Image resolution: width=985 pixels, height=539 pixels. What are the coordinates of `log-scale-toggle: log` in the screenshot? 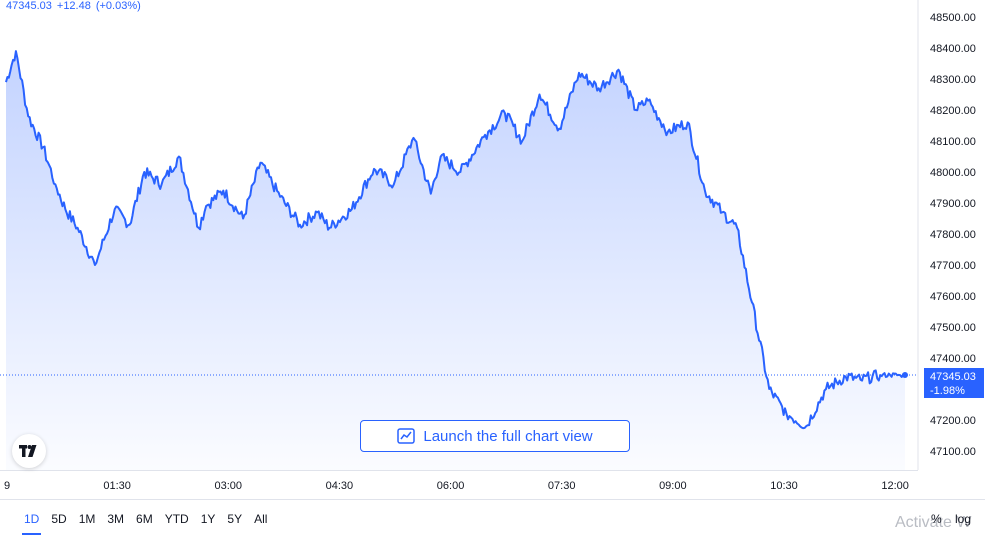 It's located at (963, 519).